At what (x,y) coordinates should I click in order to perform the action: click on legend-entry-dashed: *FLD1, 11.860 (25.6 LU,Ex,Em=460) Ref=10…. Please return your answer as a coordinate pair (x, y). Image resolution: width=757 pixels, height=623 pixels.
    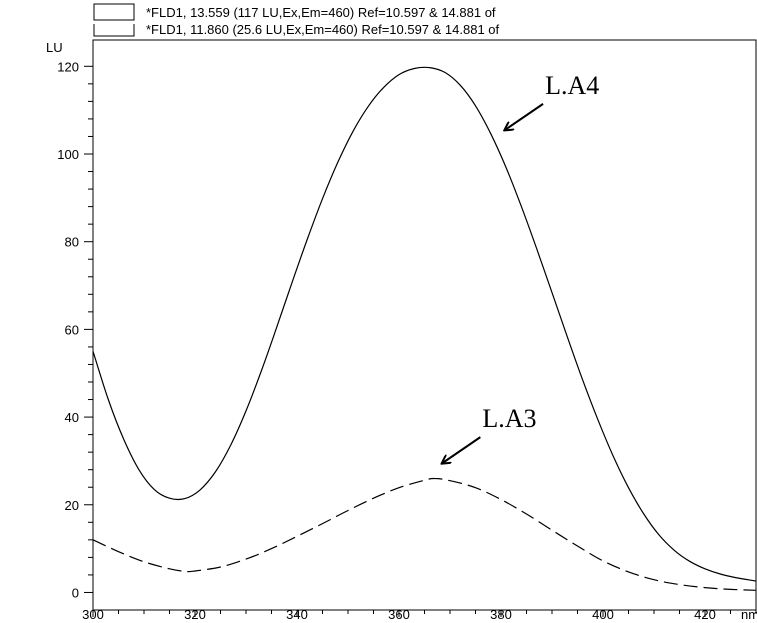
    Looking at the image, I should click on (323, 29).